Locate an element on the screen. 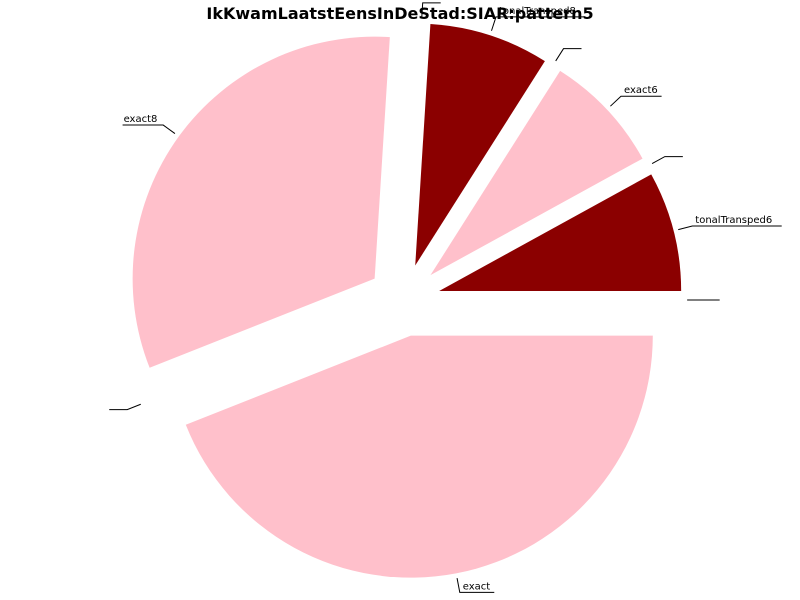 The height and width of the screenshot is (600, 800). slice-label-exact: exact is located at coordinates (477, 586).